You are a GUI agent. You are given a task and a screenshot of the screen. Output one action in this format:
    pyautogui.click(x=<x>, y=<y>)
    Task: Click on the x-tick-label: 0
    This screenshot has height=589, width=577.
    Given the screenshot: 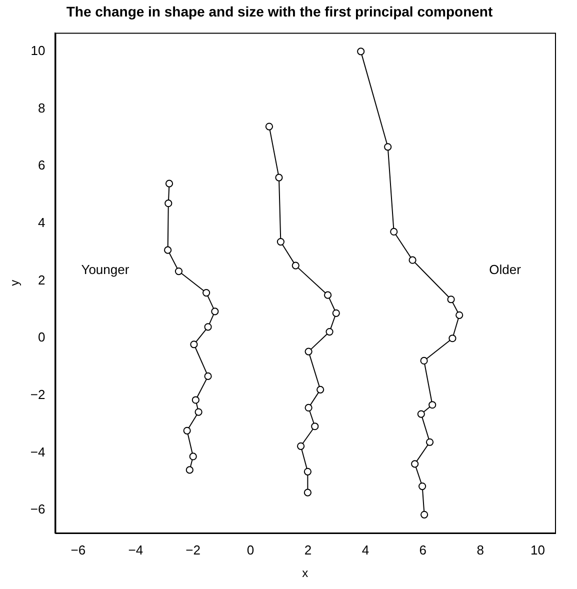 What is the action you would take?
    pyautogui.click(x=250, y=550)
    